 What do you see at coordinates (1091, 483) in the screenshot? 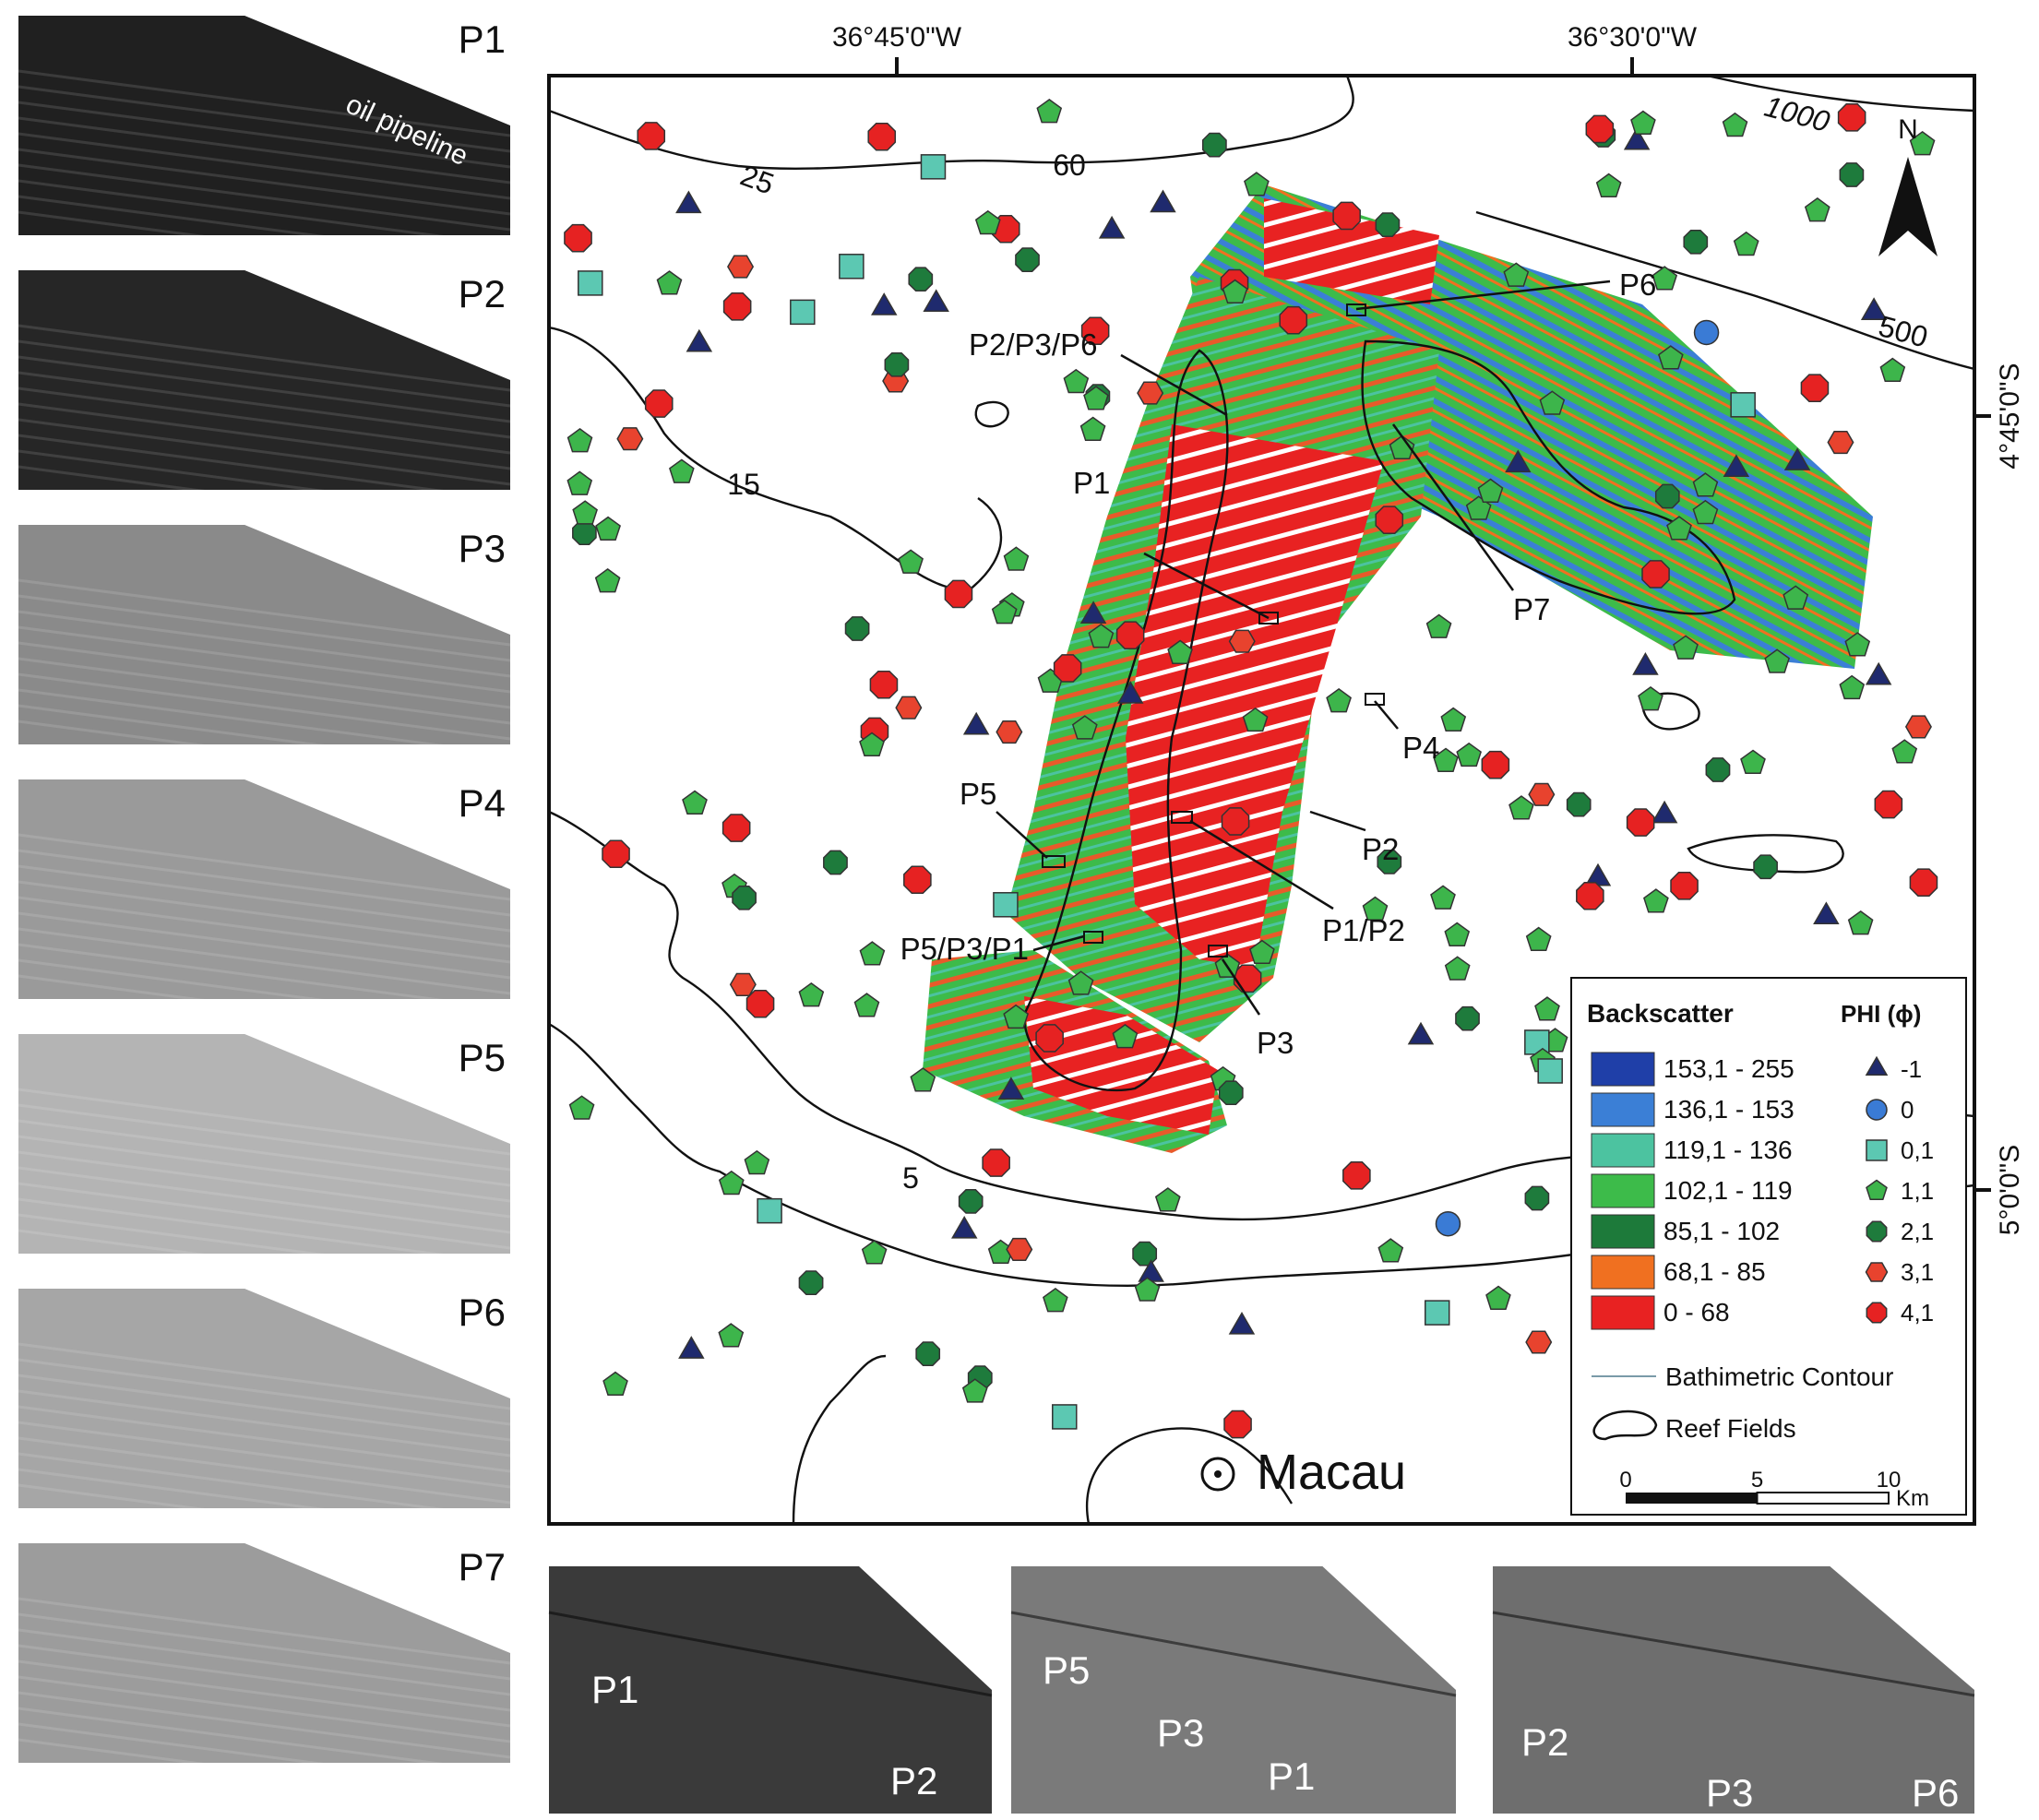
I see `site-label: P1` at bounding box center [1091, 483].